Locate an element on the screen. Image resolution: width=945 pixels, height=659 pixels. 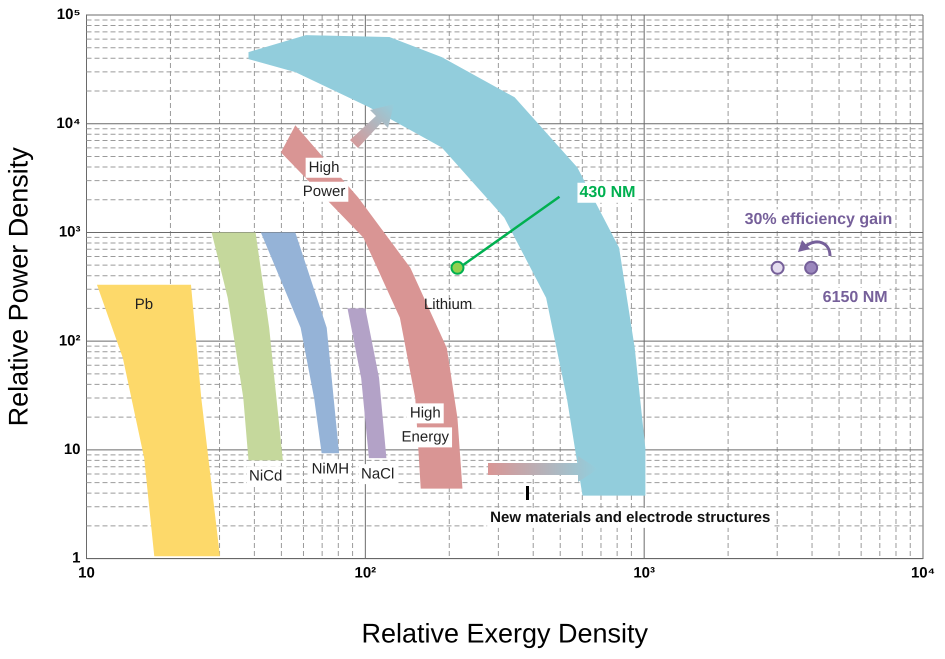
y-tick-label: 10⁵ is located at coordinates (68, 15).